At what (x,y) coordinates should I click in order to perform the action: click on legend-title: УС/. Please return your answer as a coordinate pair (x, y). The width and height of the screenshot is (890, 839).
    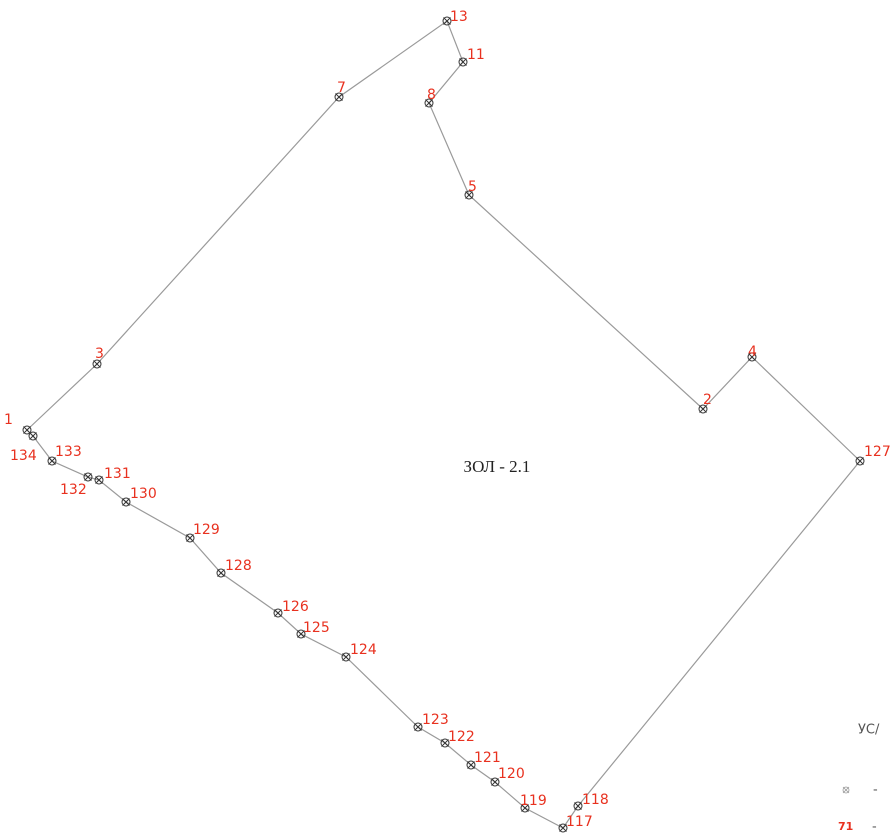
    Looking at the image, I should click on (869, 730).